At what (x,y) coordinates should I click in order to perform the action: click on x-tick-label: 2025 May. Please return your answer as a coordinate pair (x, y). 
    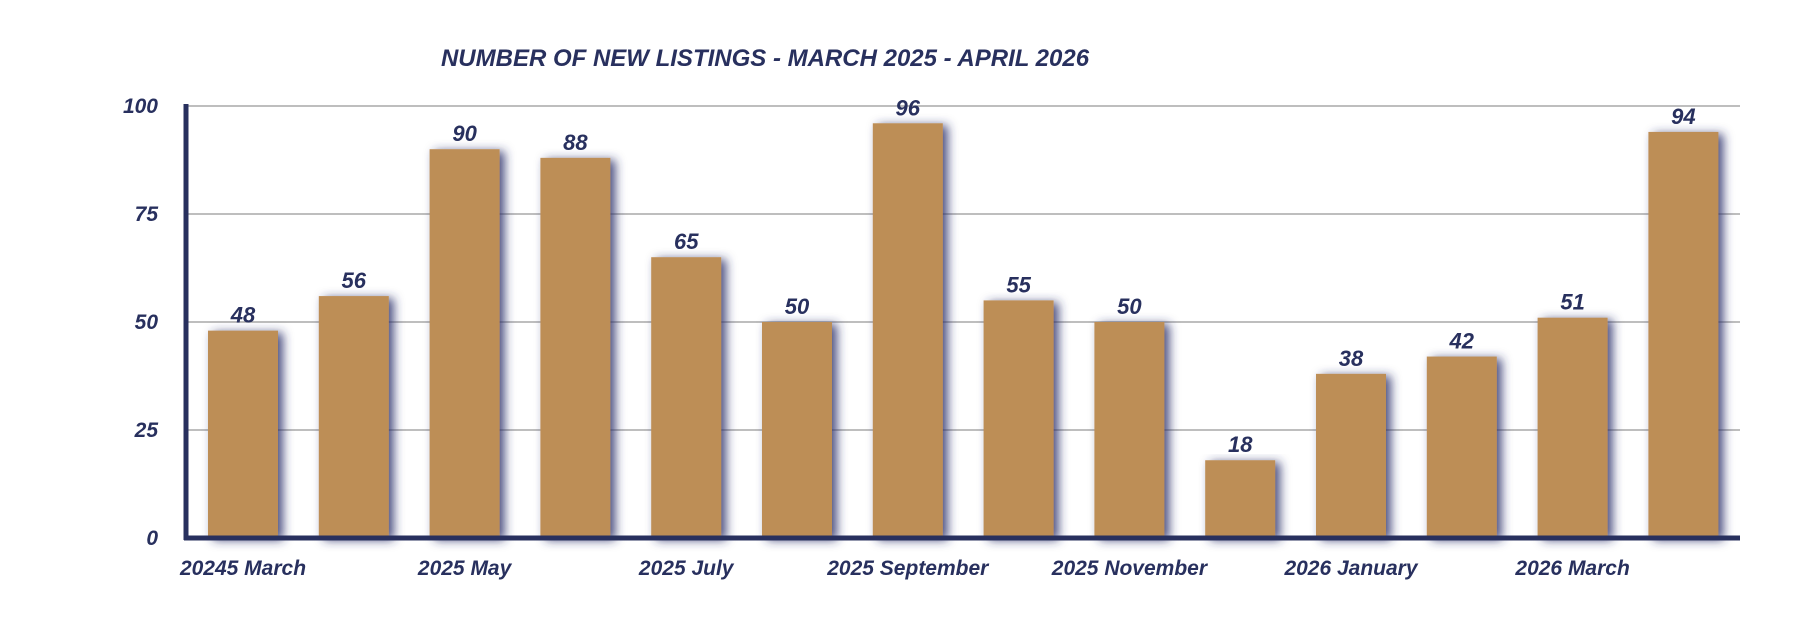
    Looking at the image, I should click on (465, 568).